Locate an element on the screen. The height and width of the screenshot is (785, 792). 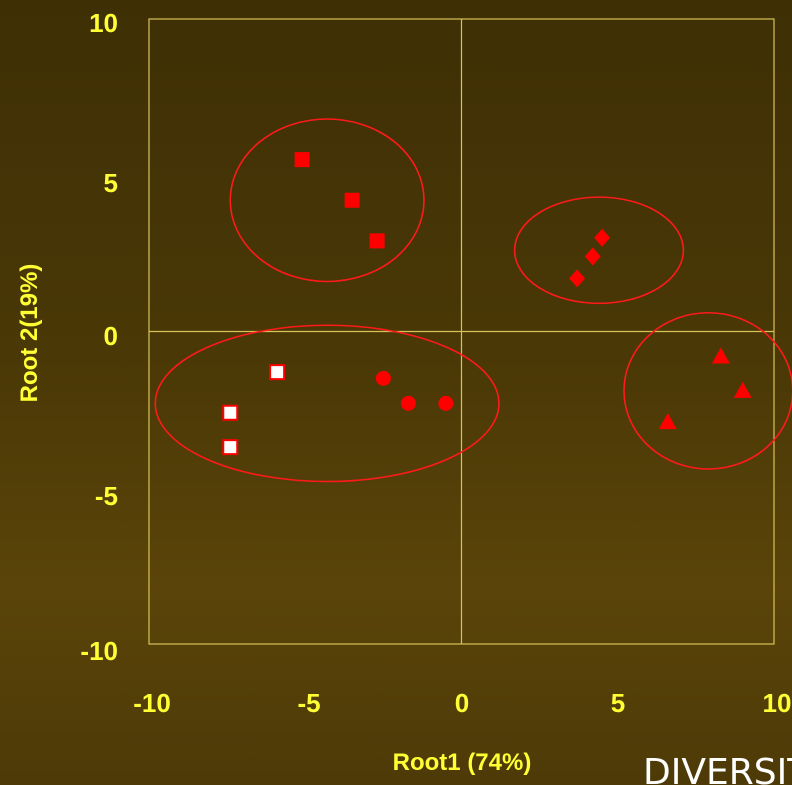
x-tick-label: 10 is located at coordinates (777, 703).